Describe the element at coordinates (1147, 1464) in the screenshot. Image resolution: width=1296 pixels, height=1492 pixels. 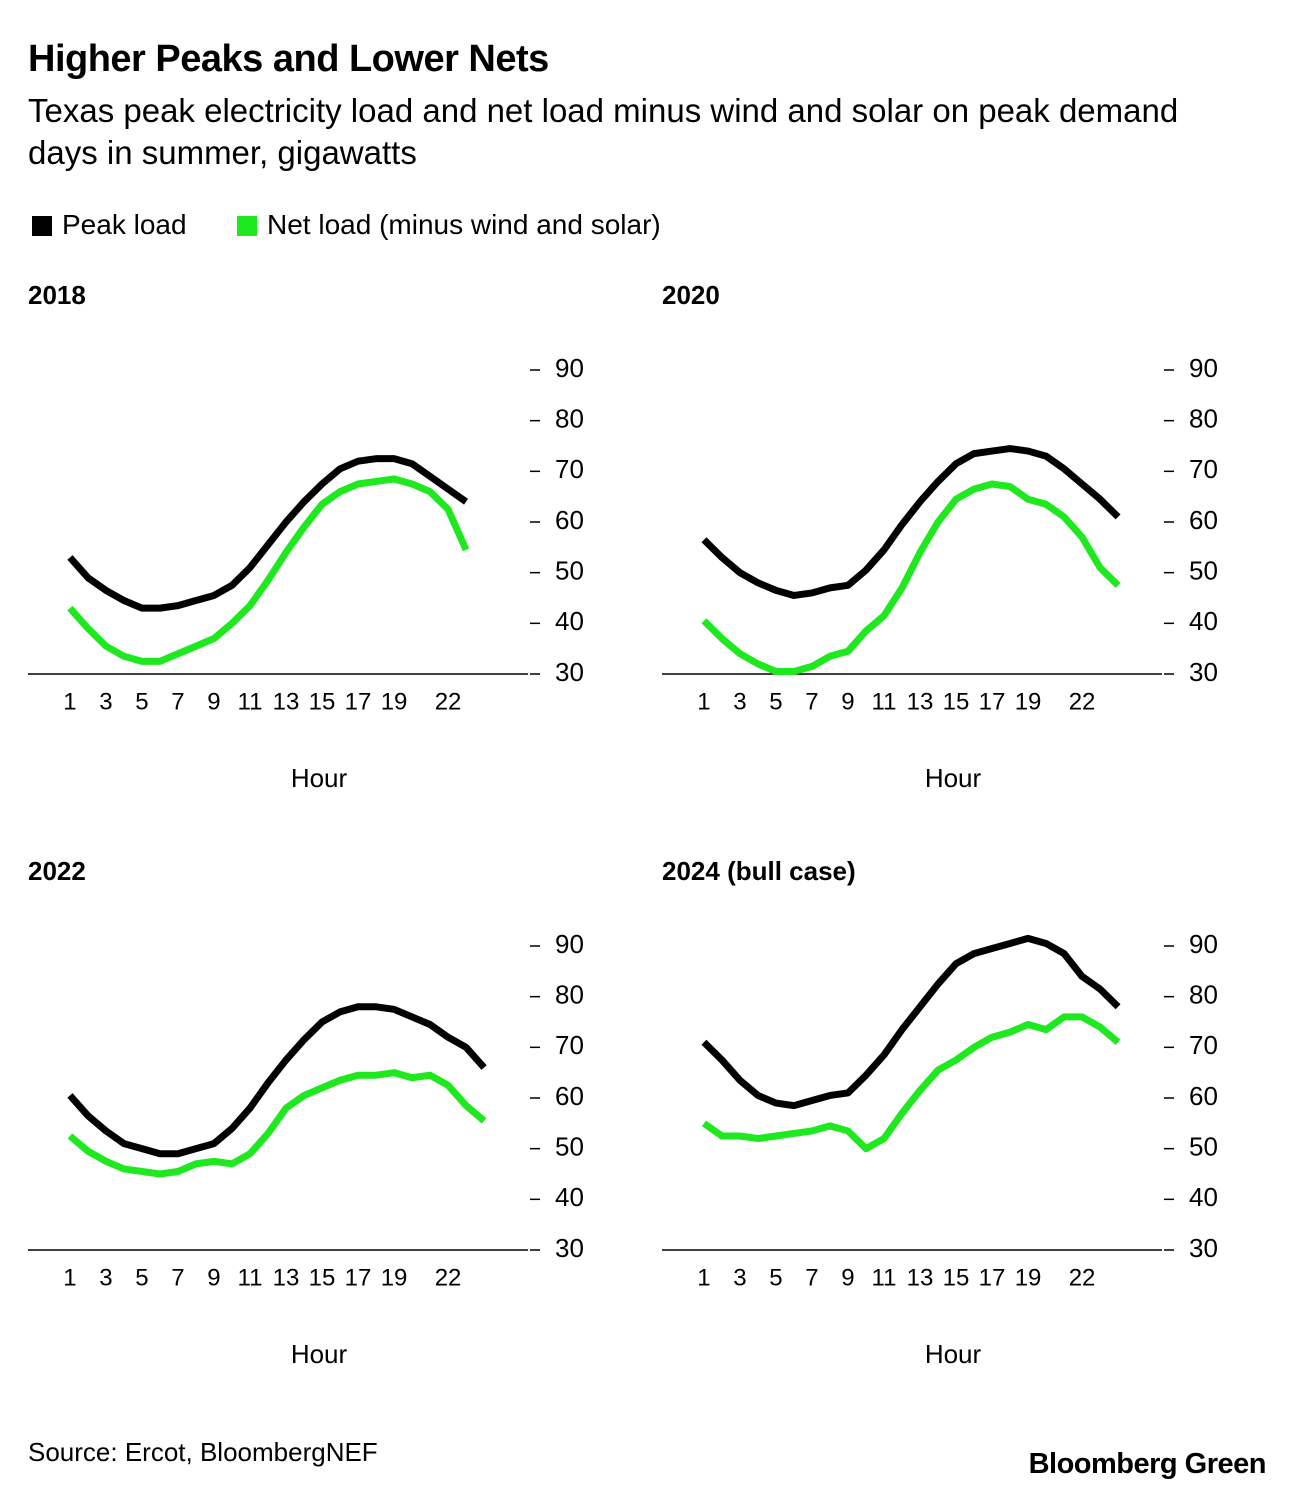
I see `brand: Bloomberg Green` at that location.